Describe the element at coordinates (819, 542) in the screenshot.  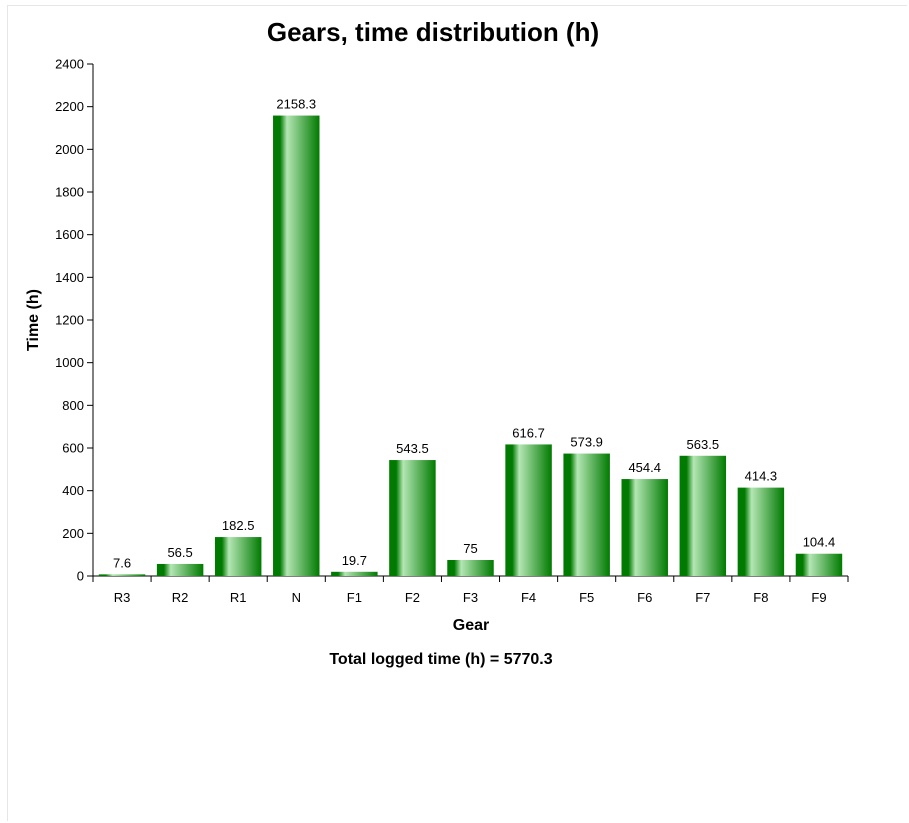
I see `data-label: 104.4` at that location.